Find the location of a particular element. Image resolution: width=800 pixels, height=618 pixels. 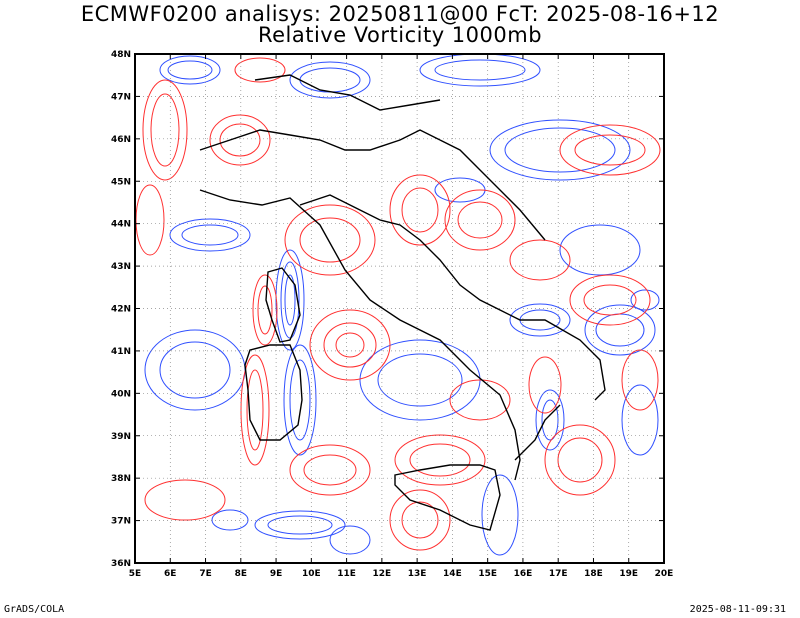

lon-label-19E: 19E is located at coordinates (628, 574).